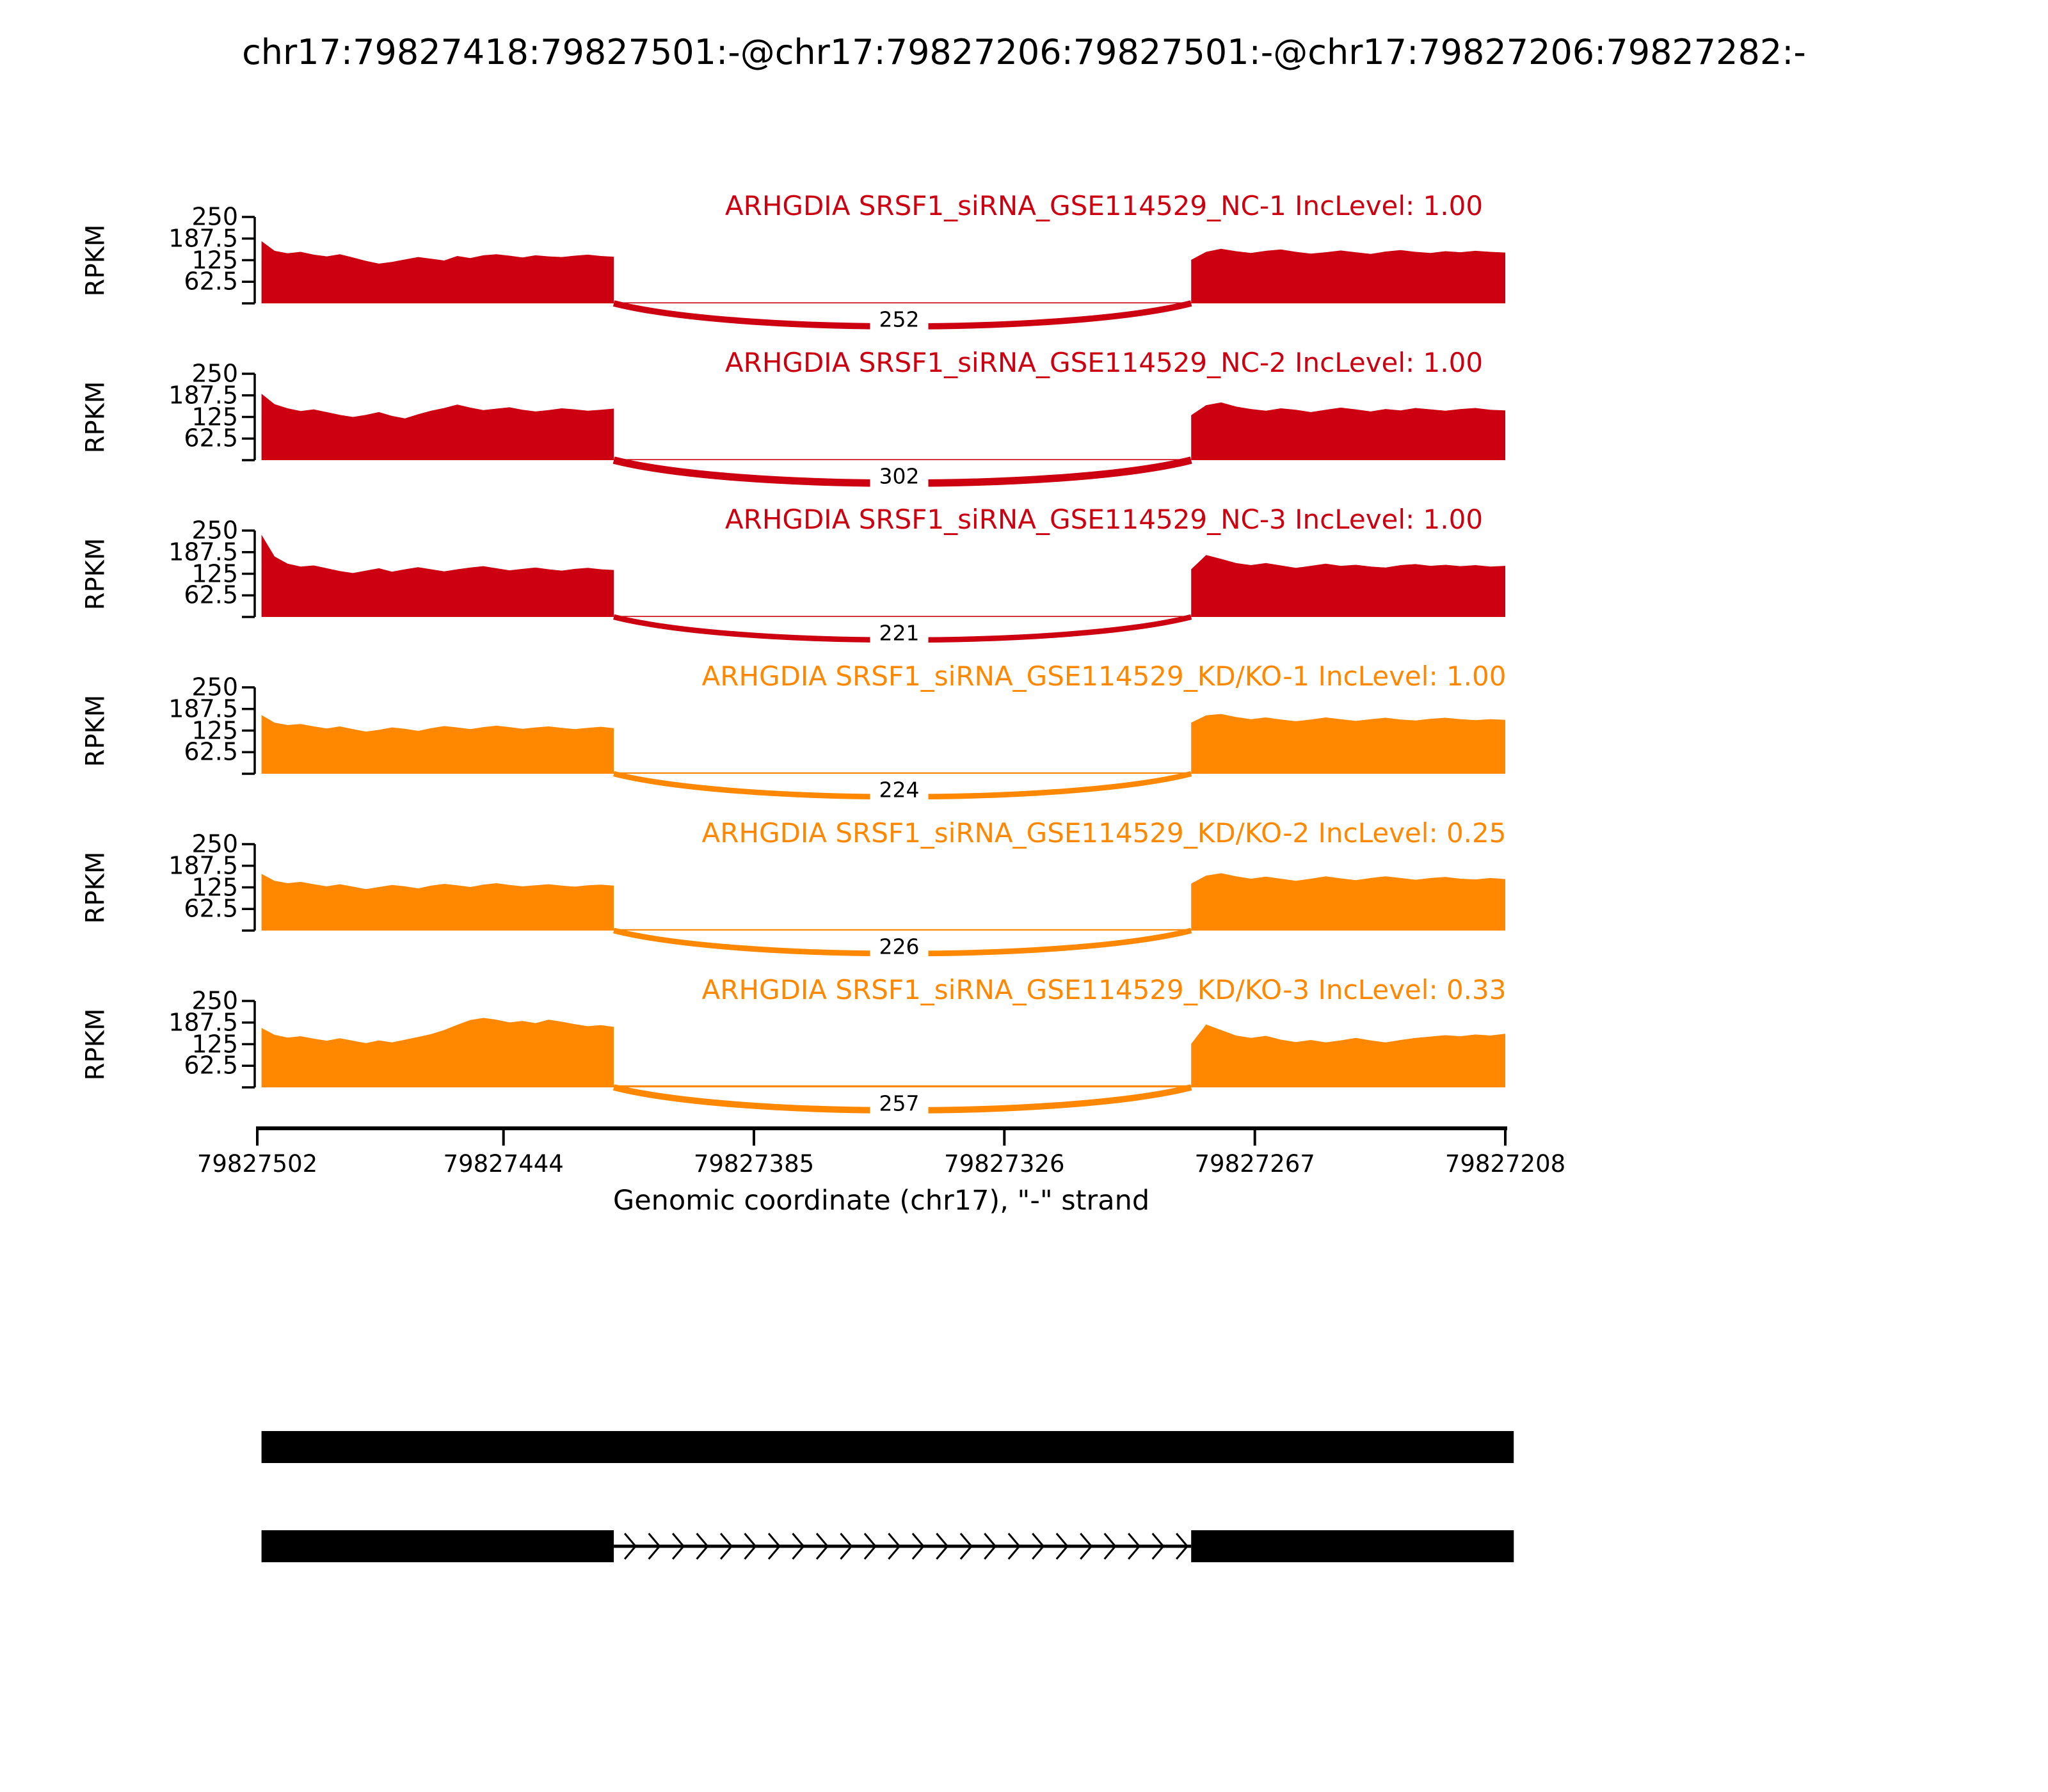 The width and height of the screenshot is (2048, 1792). What do you see at coordinates (1005, 362) in the screenshot?
I see `track-sample-name: ARHGDIA SRSF1_siRNA_GSE114529_NC-2` at bounding box center [1005, 362].